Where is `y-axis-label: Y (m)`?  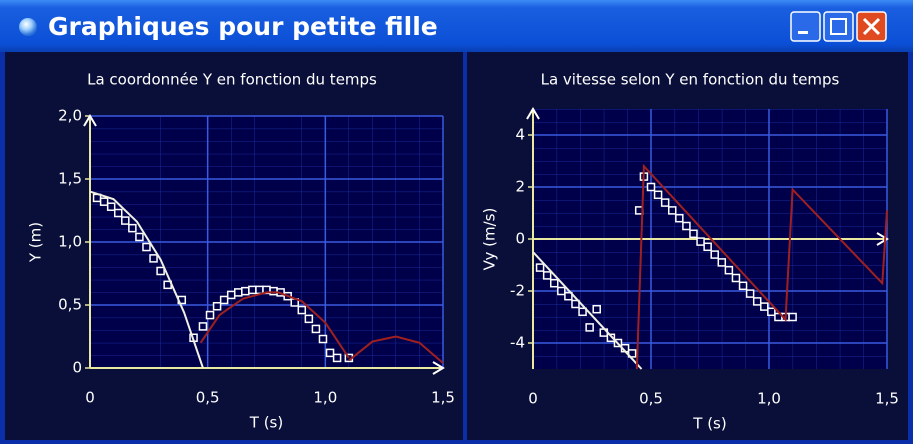
y-axis-label: Y (m) is located at coordinates (36, 242).